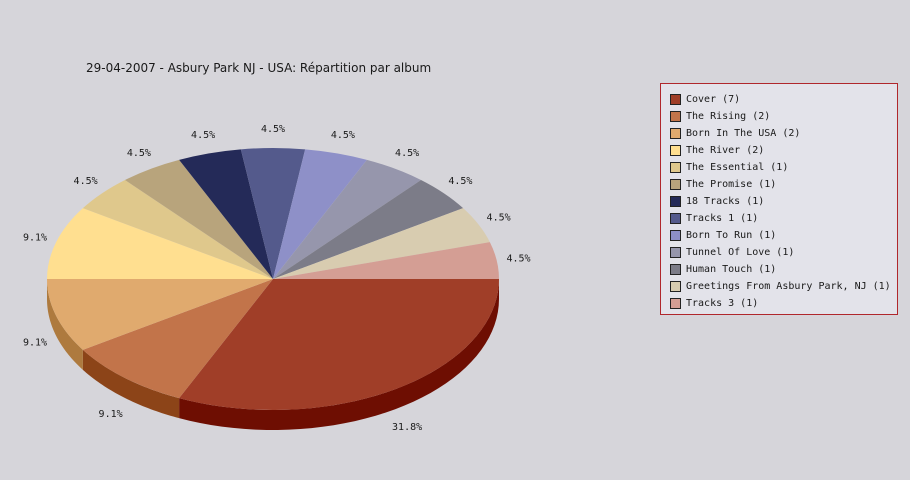 The height and width of the screenshot is (480, 910). Describe the element at coordinates (35, 238) in the screenshot. I see `pie-pct-label-3: 9.1%` at that location.